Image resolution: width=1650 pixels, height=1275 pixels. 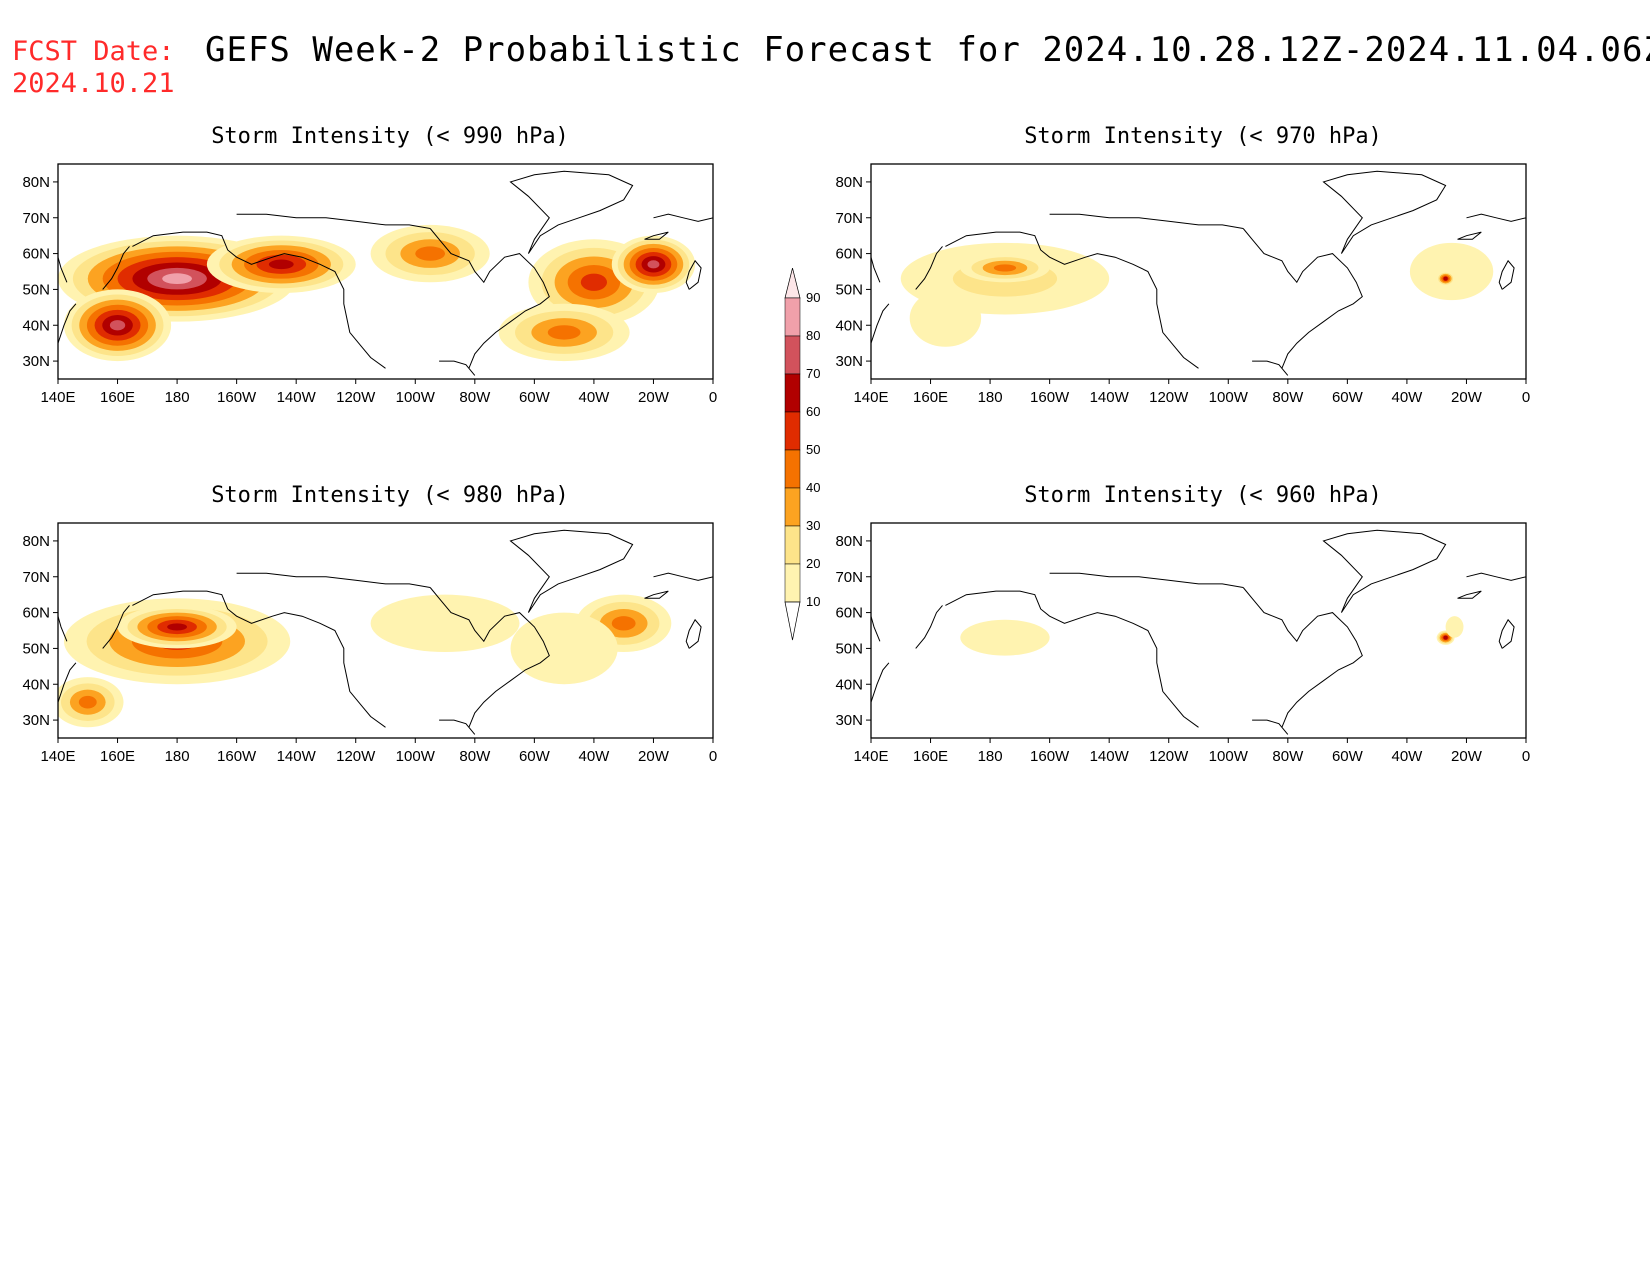 What do you see at coordinates (390, 136) in the screenshot?
I see `panel-title-990: Storm Intensity (< 990 hPa)` at bounding box center [390, 136].